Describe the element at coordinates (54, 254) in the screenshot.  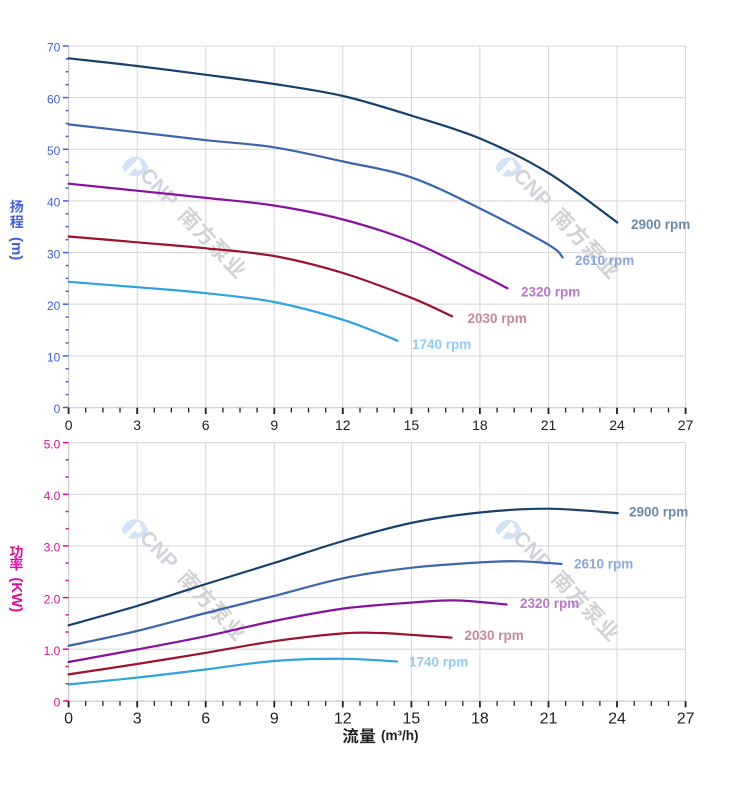
I see `svg-text: 30` at that location.